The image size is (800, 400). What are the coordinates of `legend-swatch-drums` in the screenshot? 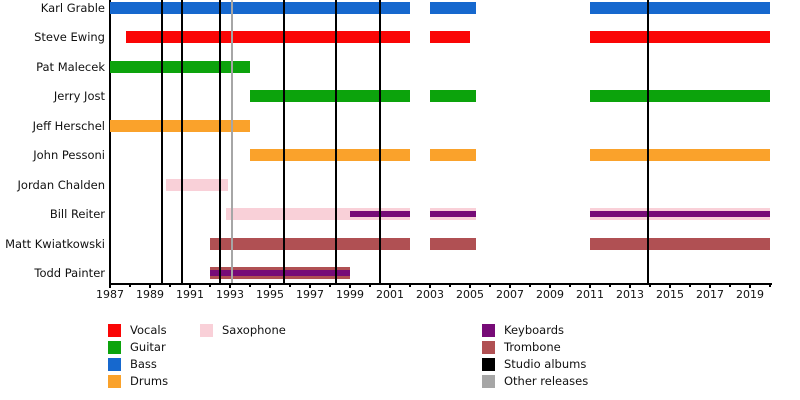 It's located at (114, 381).